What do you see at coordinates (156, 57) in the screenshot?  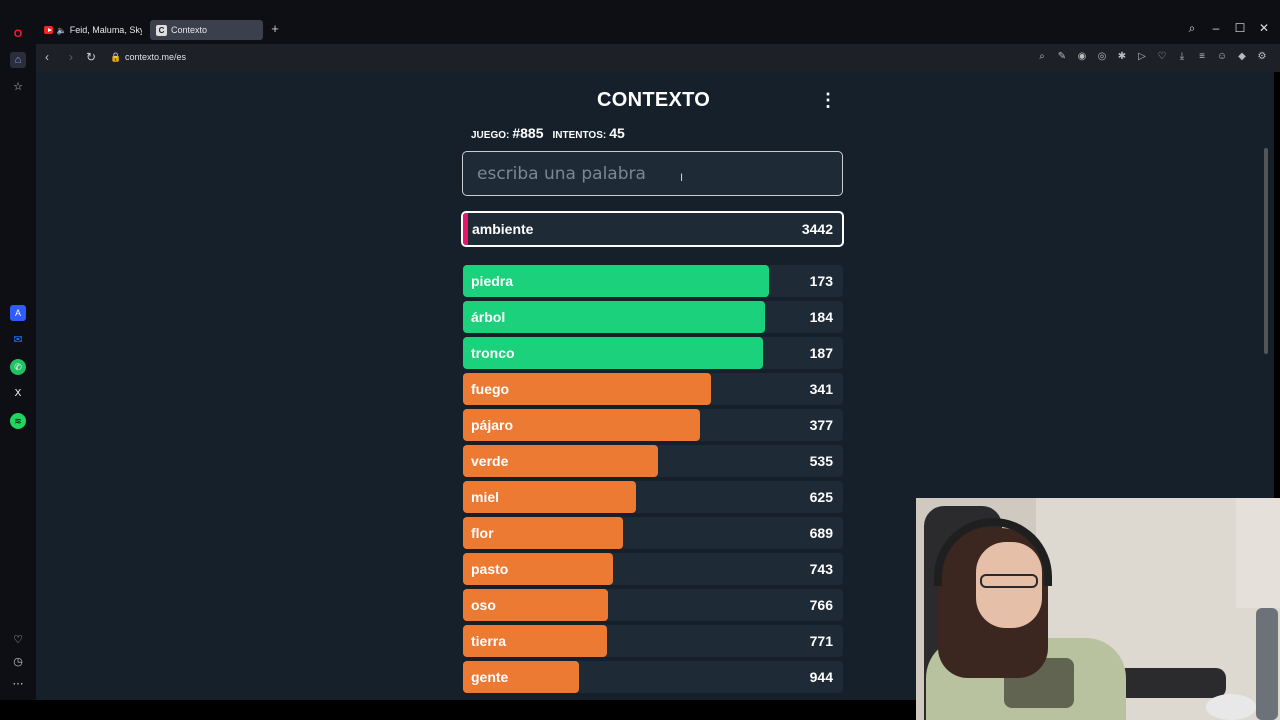 I see `url-field: contexto.me/es` at bounding box center [156, 57].